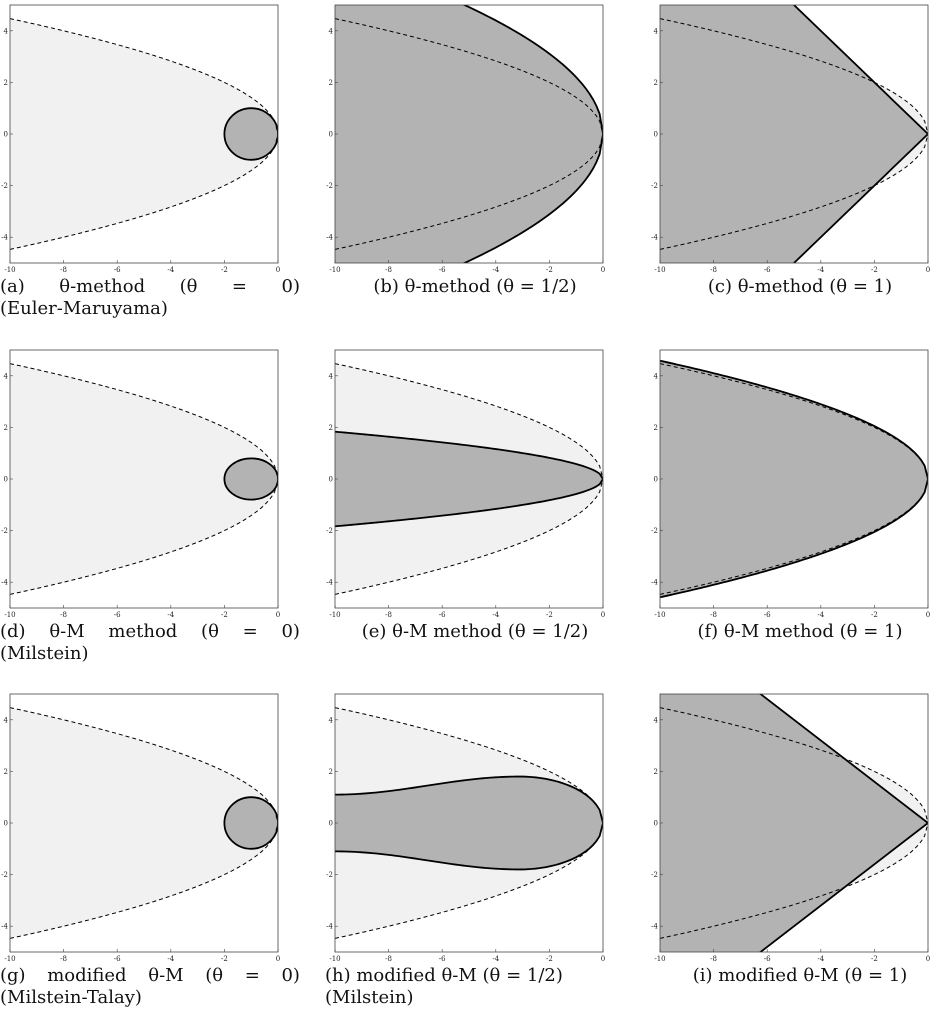  Describe the element at coordinates (214, 975) in the screenshot. I see `caption-g-token: (θ` at that location.